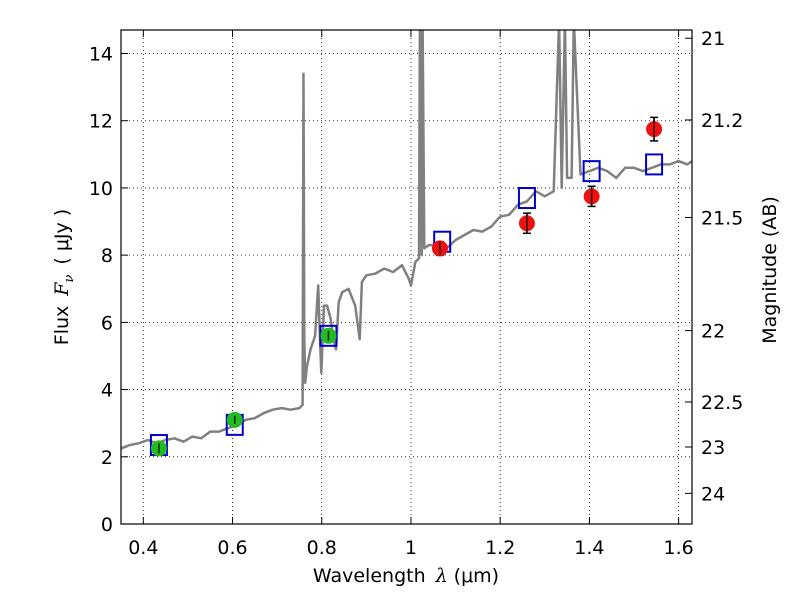 The height and width of the screenshot is (600, 800). I want to click on y-tick-label: 6, so click(107, 323).